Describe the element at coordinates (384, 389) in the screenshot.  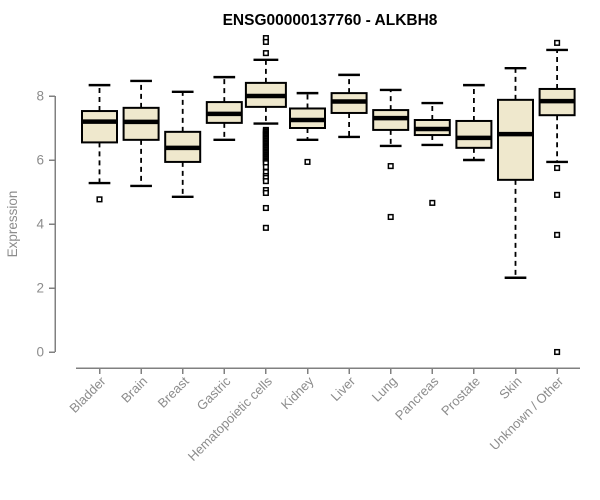
I see `x-tick-label-lung: Lung` at that location.